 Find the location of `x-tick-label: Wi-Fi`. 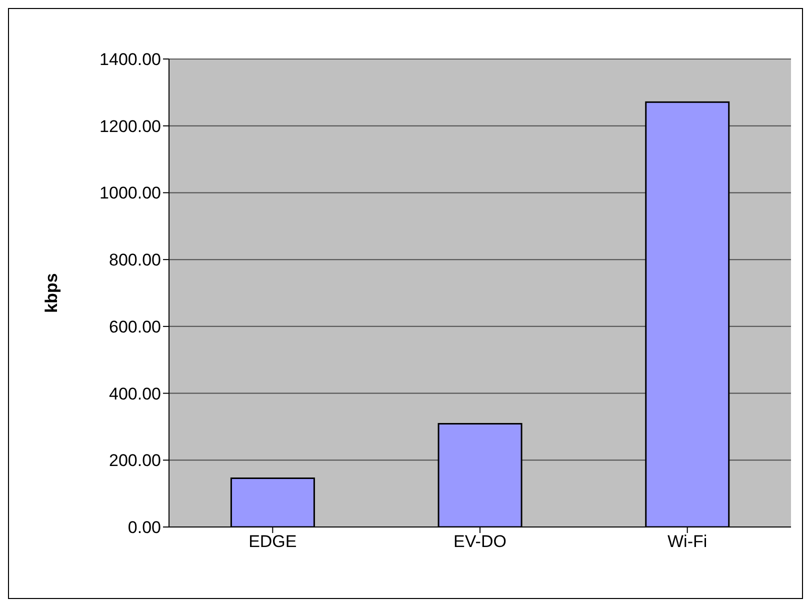

x-tick-label: Wi-Fi is located at coordinates (688, 542).